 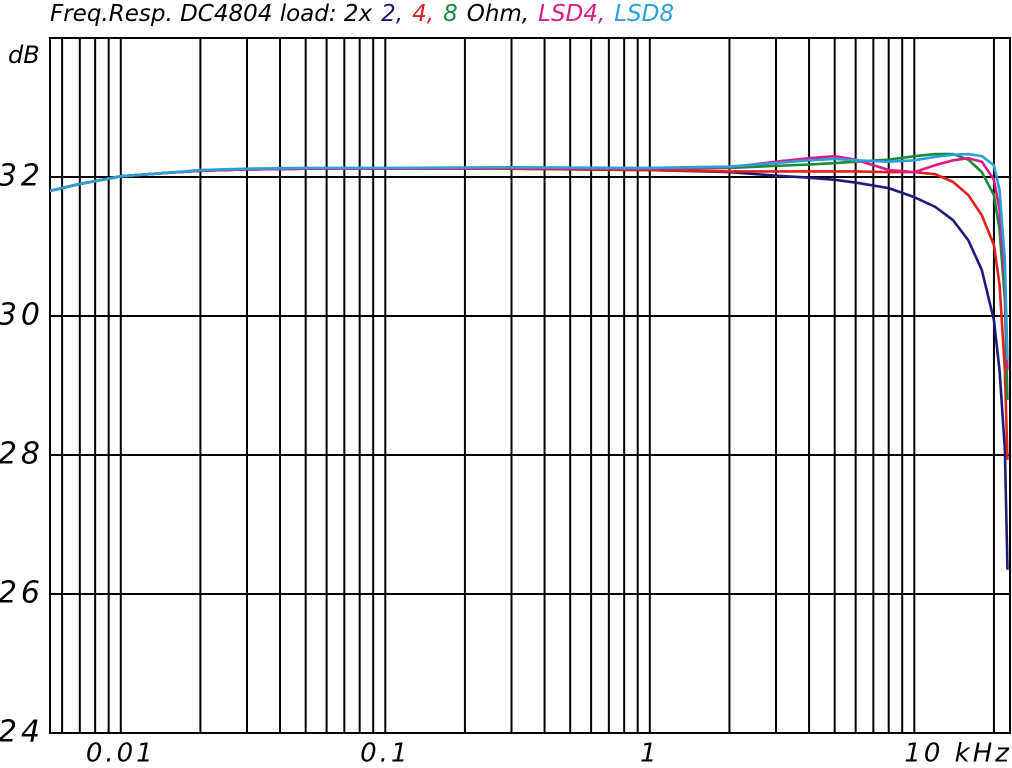 What do you see at coordinates (385, 753) in the screenshot?
I see `x-tick-label: 0.1` at bounding box center [385, 753].